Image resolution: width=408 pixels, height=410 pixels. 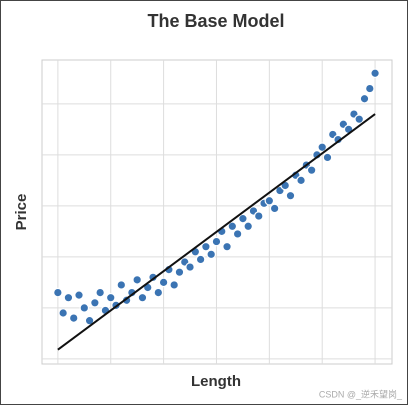 I want to click on chart-title: The Base Model, so click(x=215, y=21).